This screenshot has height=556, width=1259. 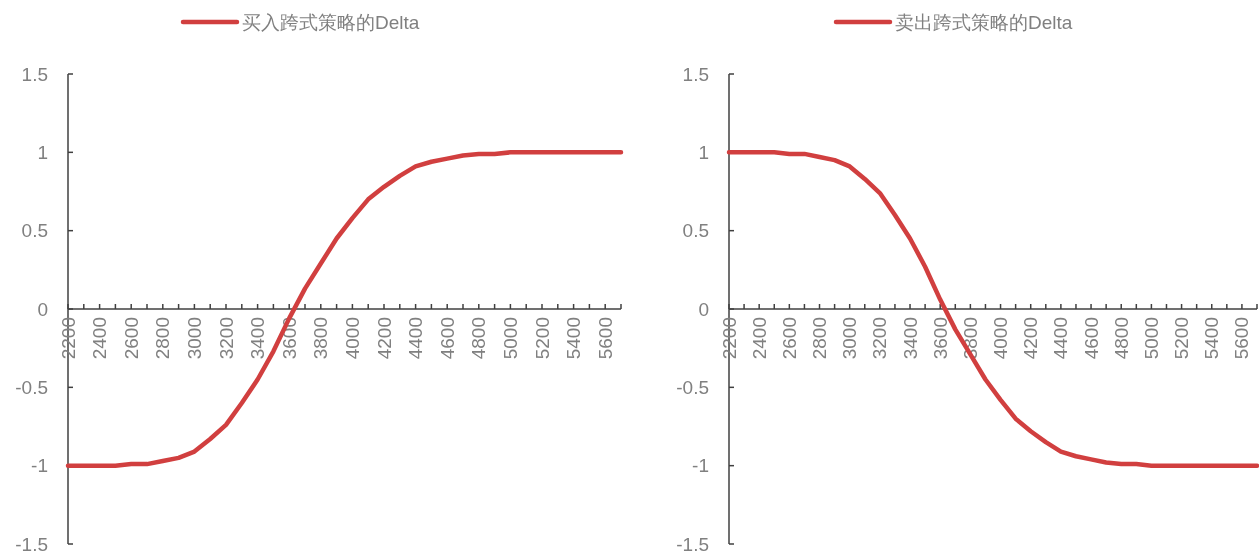 I want to click on x-tick-label: 3800, so click(x=321, y=338).